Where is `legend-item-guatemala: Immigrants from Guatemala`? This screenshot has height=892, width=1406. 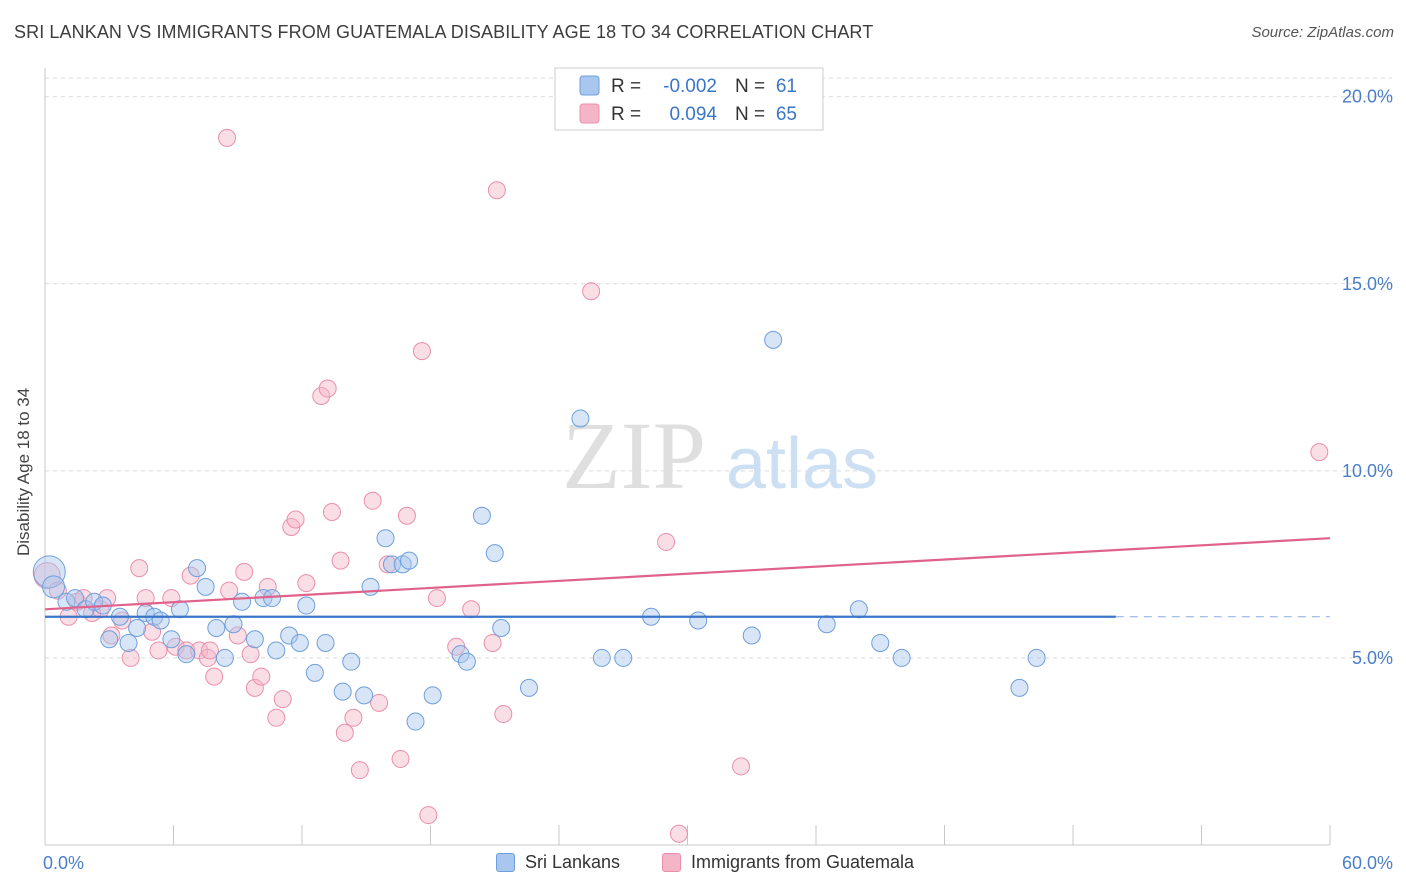
legend-item-guatemala: Immigrants from Guatemala is located at coordinates (788, 862).